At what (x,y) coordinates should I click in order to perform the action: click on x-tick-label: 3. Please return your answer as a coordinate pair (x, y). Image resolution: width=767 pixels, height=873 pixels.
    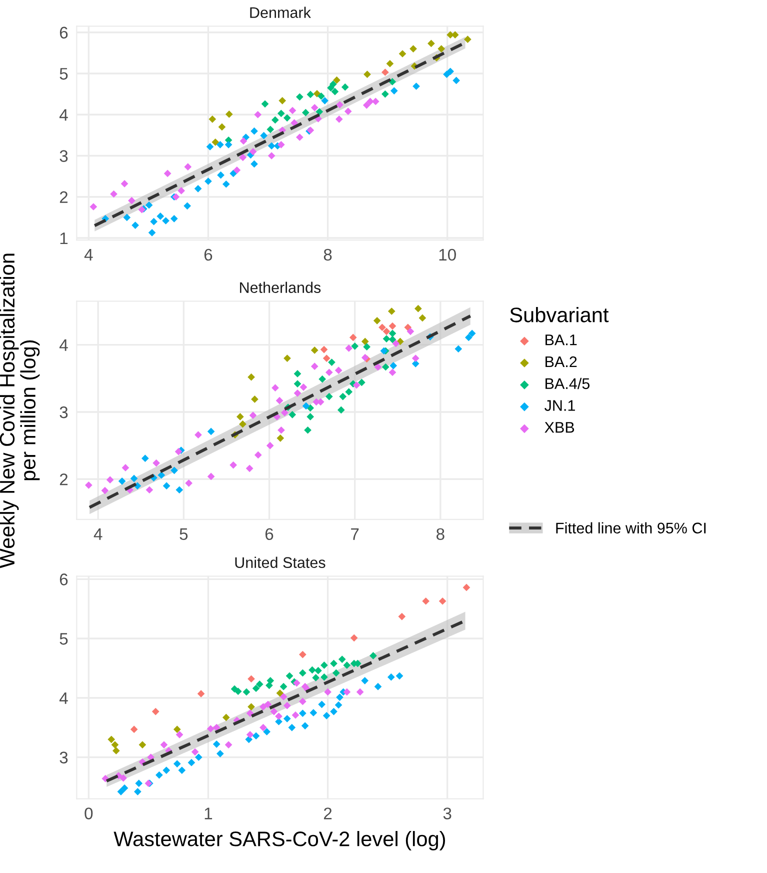
    Looking at the image, I should click on (447, 814).